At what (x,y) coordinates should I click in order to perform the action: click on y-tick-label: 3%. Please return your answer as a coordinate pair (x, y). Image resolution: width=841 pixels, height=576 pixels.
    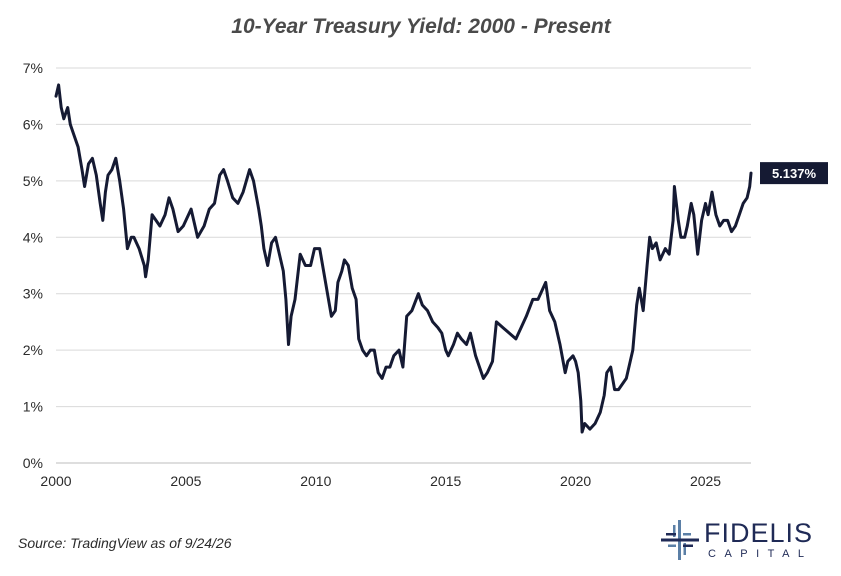
    Looking at the image, I should click on (33, 294).